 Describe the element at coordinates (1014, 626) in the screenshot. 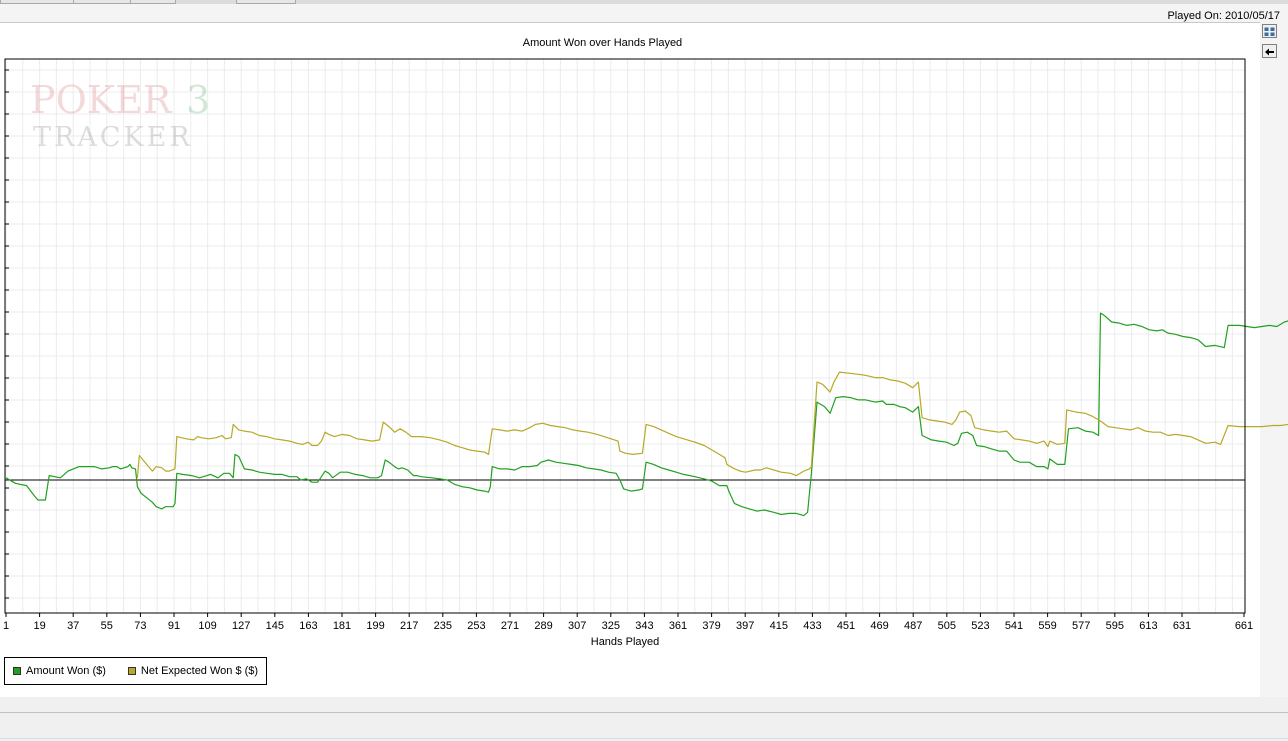

I see `x-tick-label: 541` at that location.